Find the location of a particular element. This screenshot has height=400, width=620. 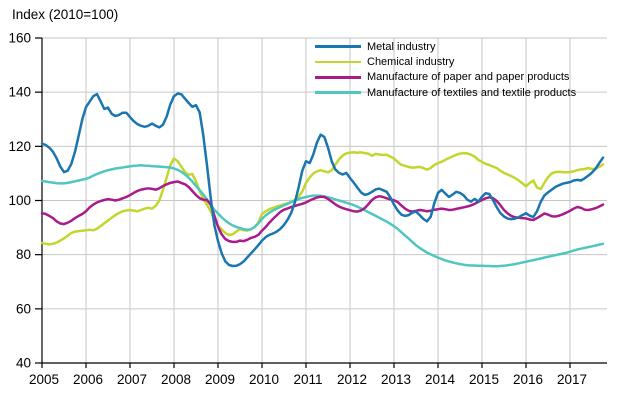

y-tick-label: 160 is located at coordinates (19, 38).